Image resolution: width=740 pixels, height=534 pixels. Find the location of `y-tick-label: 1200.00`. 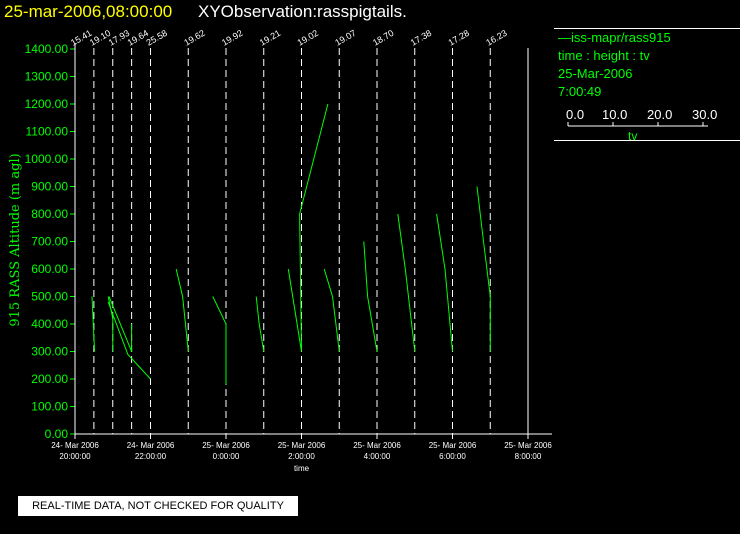

y-tick-label: 1200.00 is located at coordinates (47, 104).